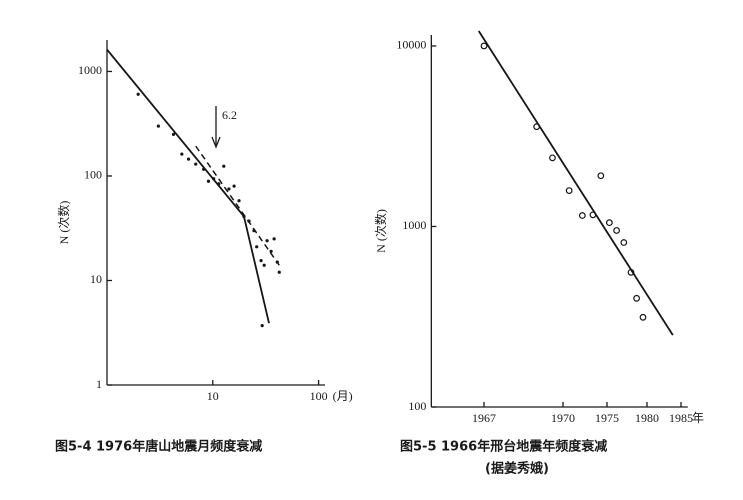  I want to click on y-tick-label: 1, so click(99, 384).